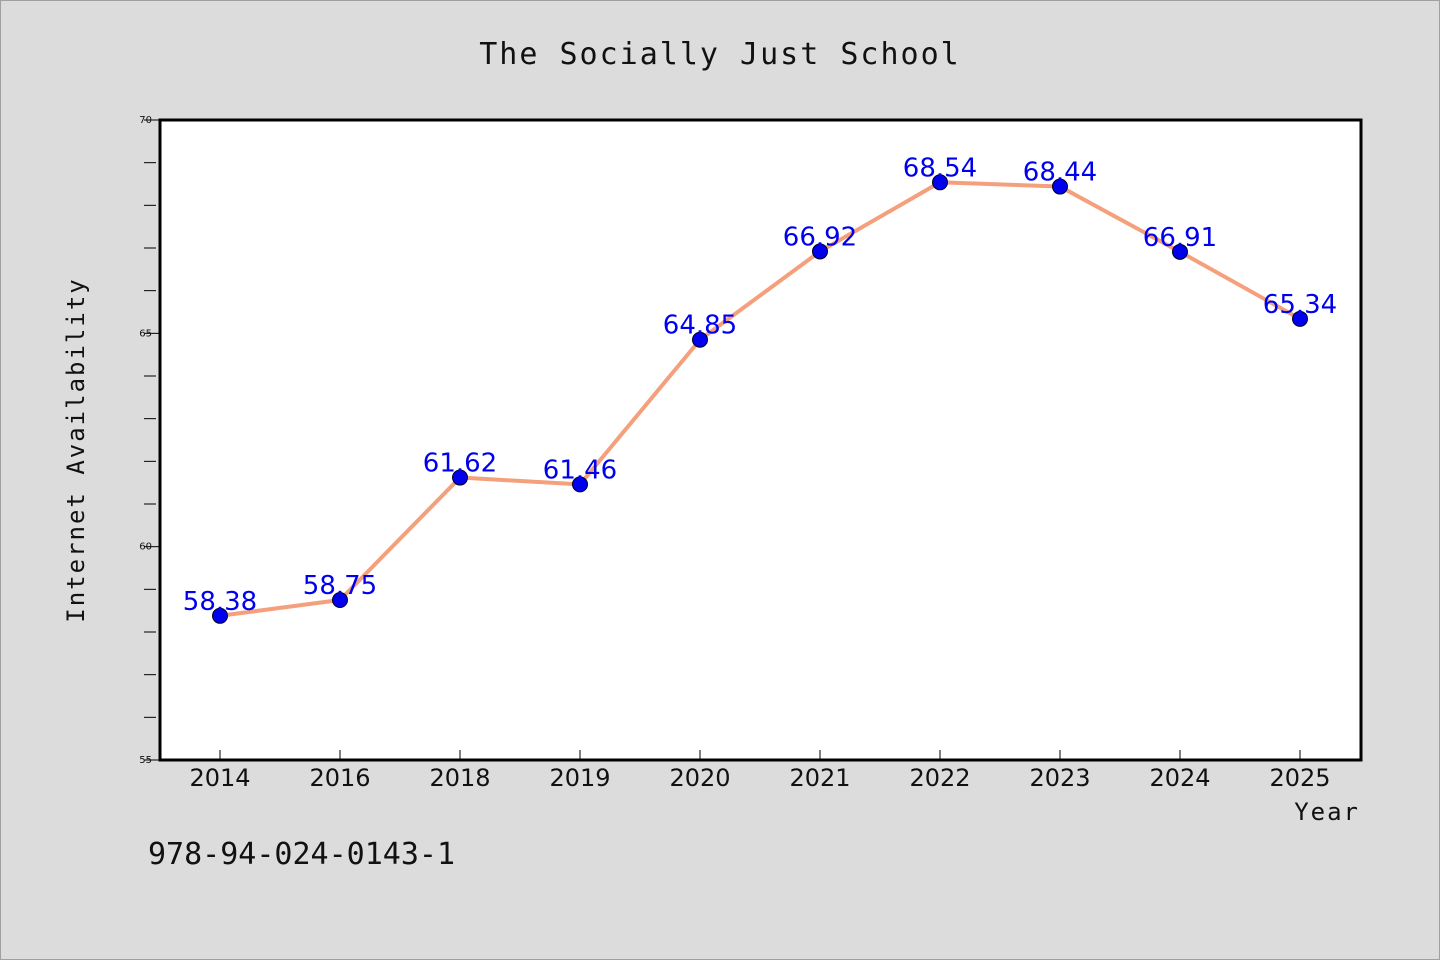 This screenshot has height=960, width=1440. Describe the element at coordinates (460, 464) in the screenshot. I see `data-label: 61.62` at that location.